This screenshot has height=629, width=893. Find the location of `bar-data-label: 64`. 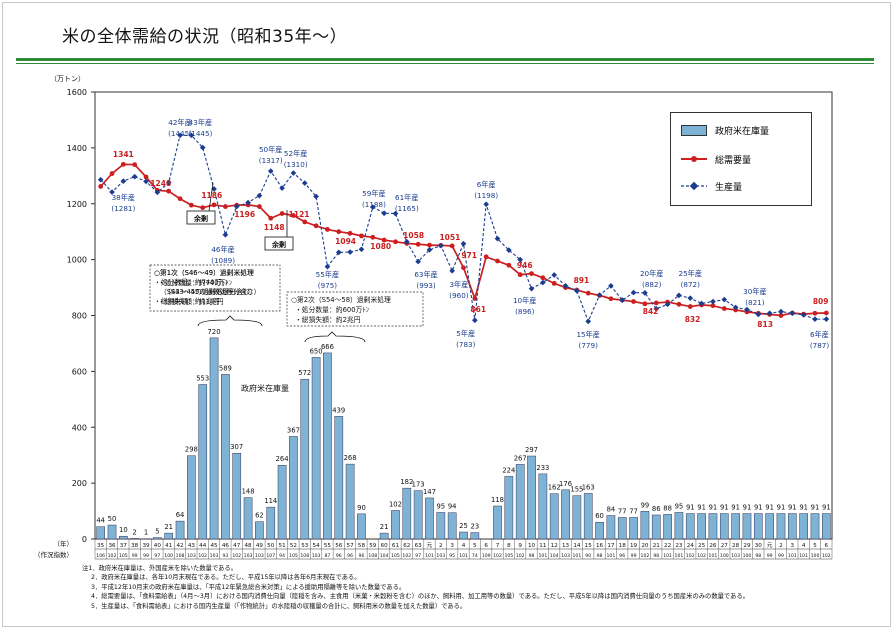

bar-data-label: 64 is located at coordinates (180, 515).